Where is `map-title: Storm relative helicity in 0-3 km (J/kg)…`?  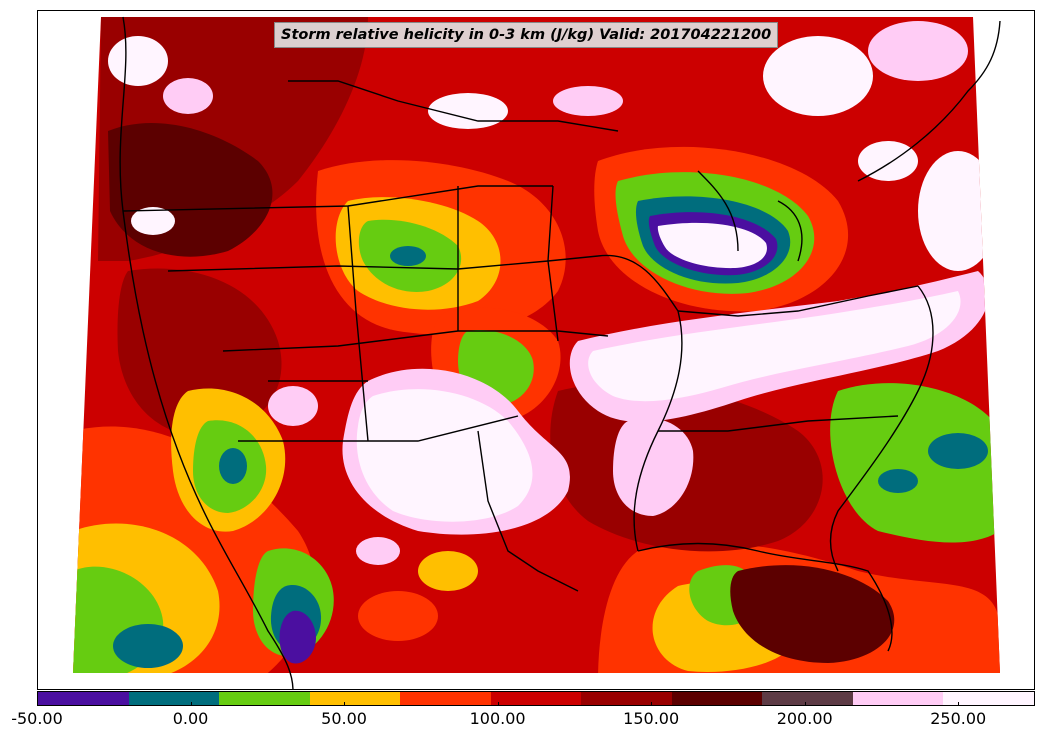 map-title: Storm relative helicity in 0-3 km (J/kg)… is located at coordinates (526, 35).